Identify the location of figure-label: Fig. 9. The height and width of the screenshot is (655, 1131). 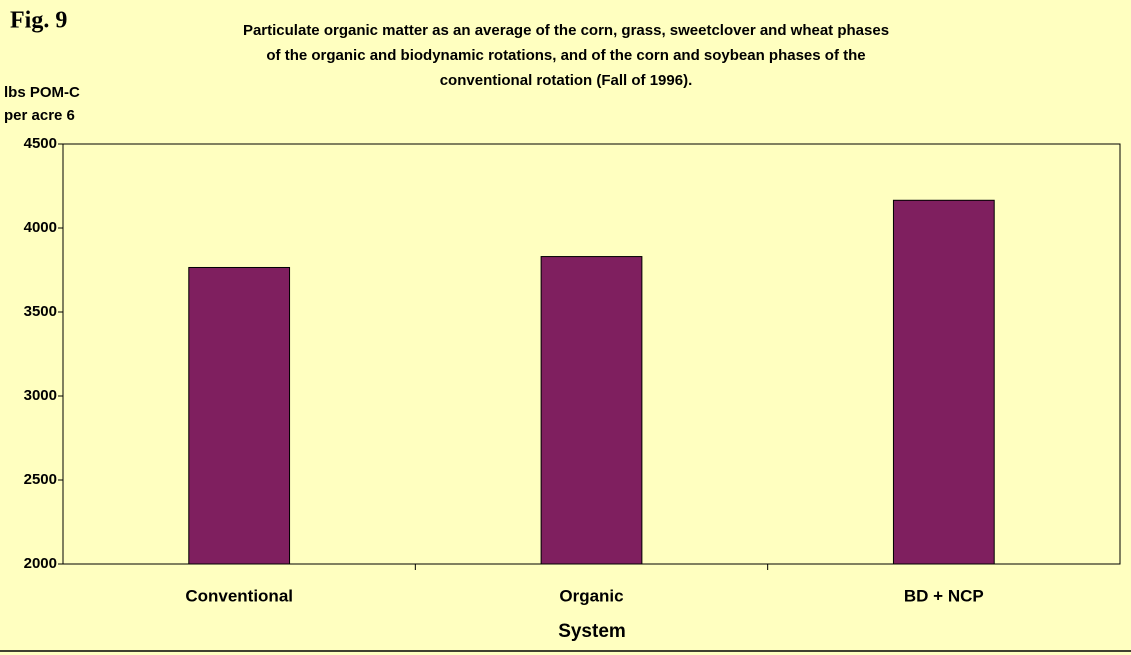
(38, 21).